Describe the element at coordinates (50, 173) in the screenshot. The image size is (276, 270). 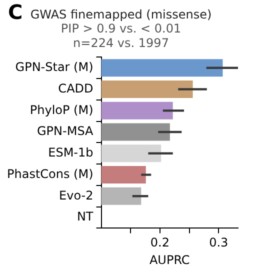
I see `y-tick-label: PhastCons (M)` at that location.